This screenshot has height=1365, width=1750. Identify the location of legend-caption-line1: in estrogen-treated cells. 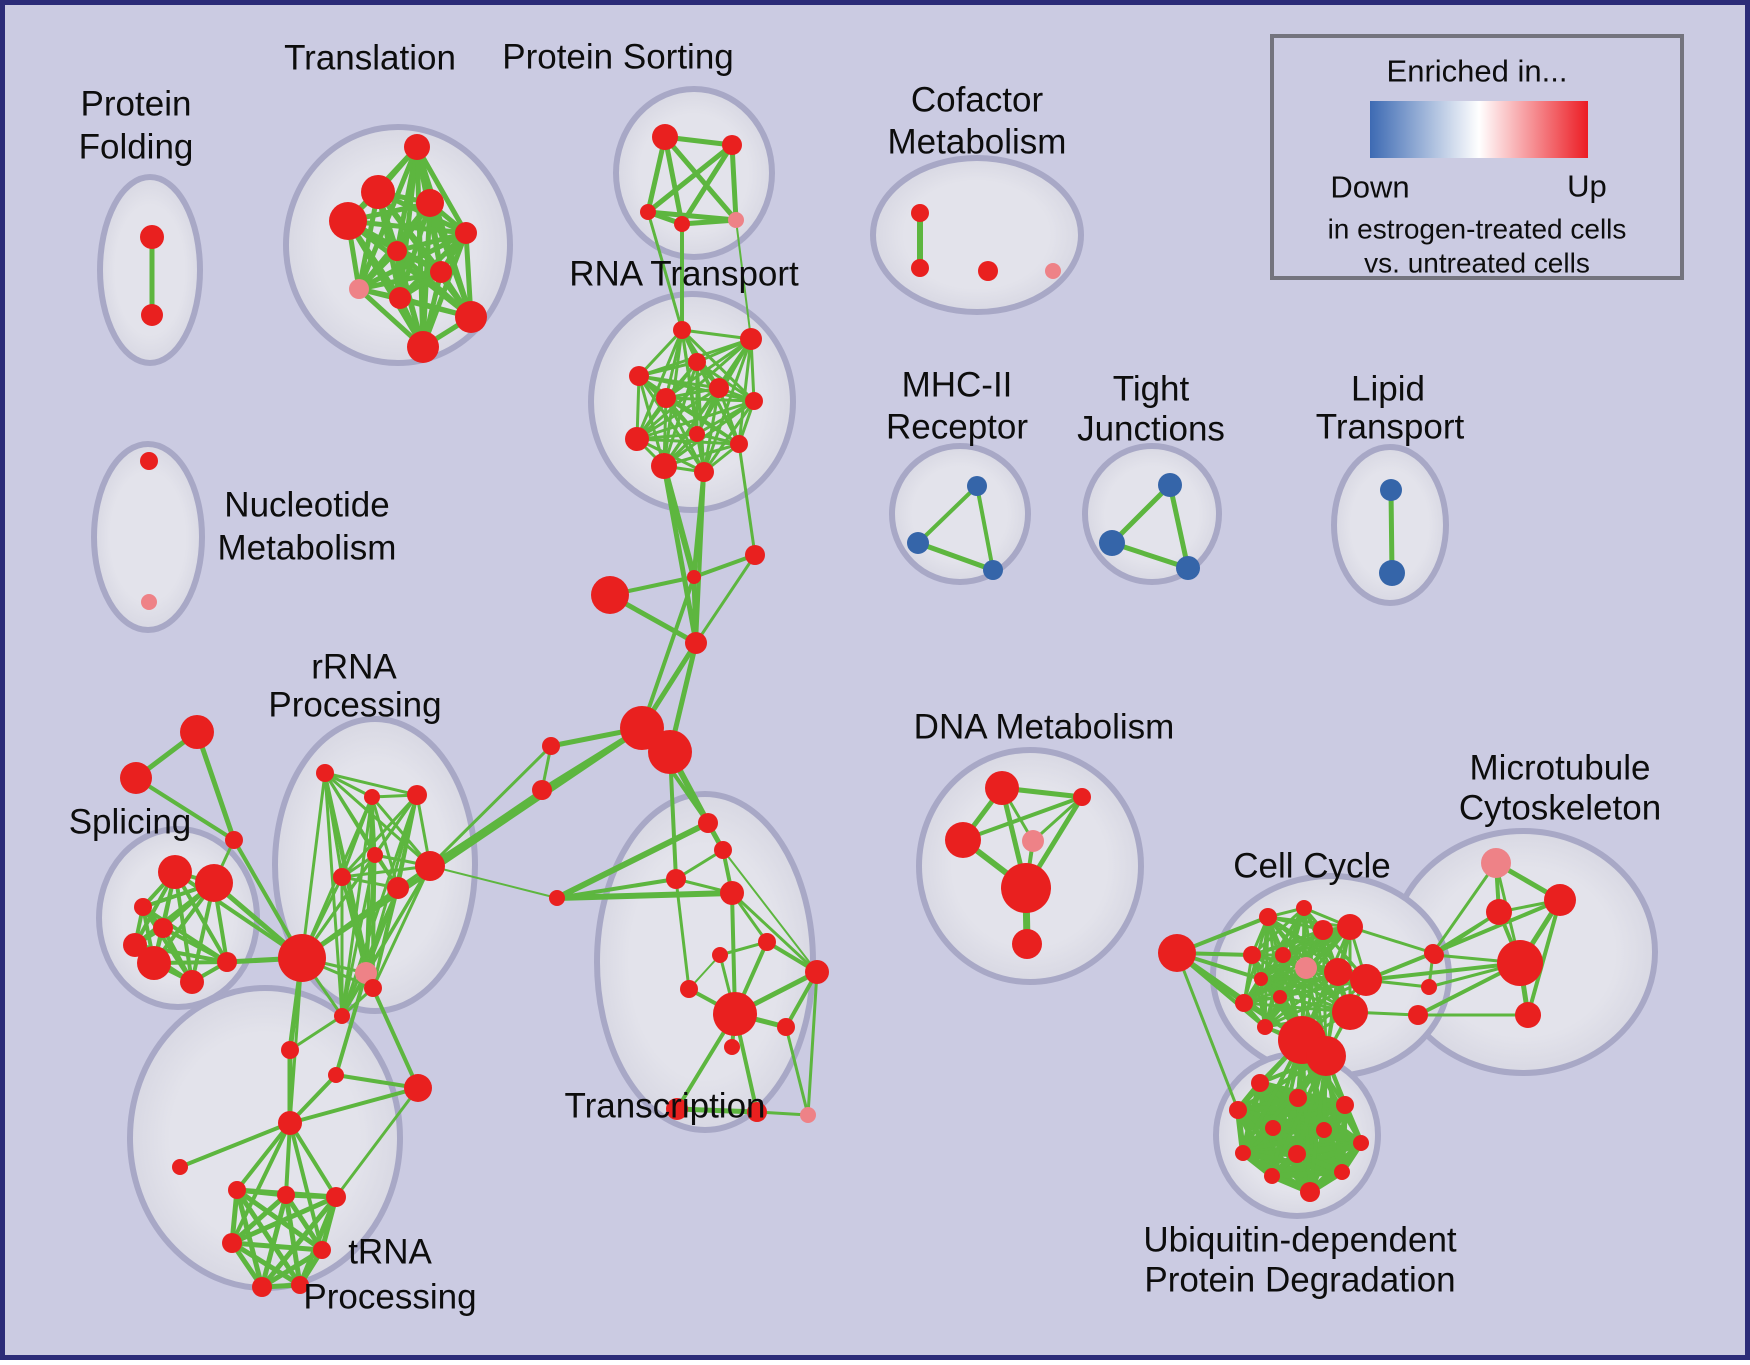
(1477, 229).